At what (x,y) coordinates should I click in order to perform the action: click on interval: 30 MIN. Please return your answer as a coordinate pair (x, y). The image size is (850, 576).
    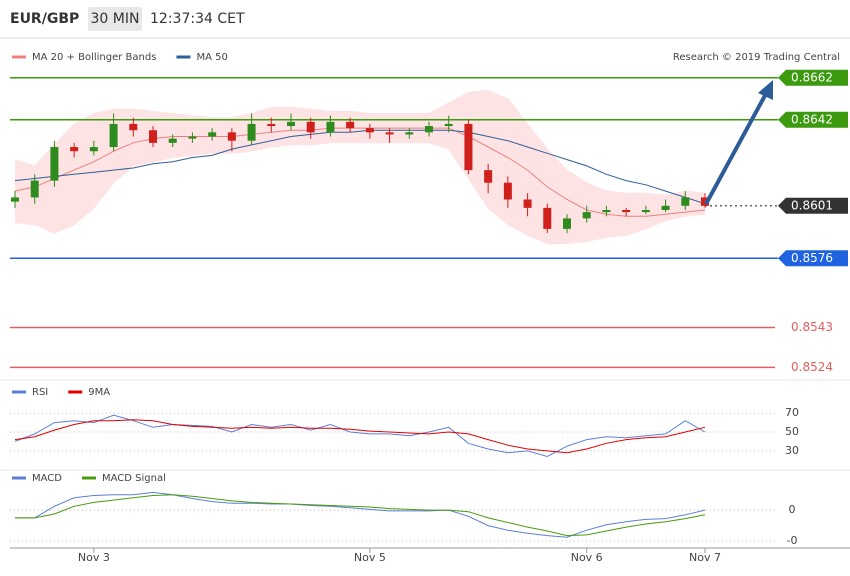
    Looking at the image, I should click on (115, 19).